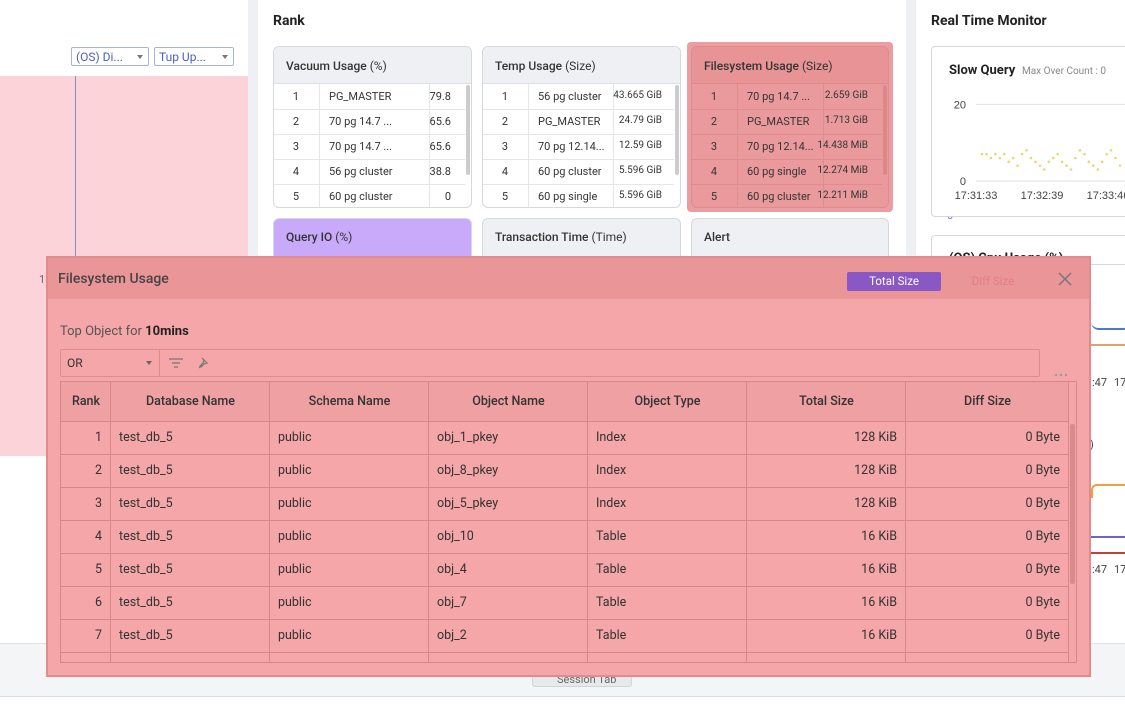 The image size is (1125, 725). I want to click on filter-dropdown: OR, so click(110, 363).